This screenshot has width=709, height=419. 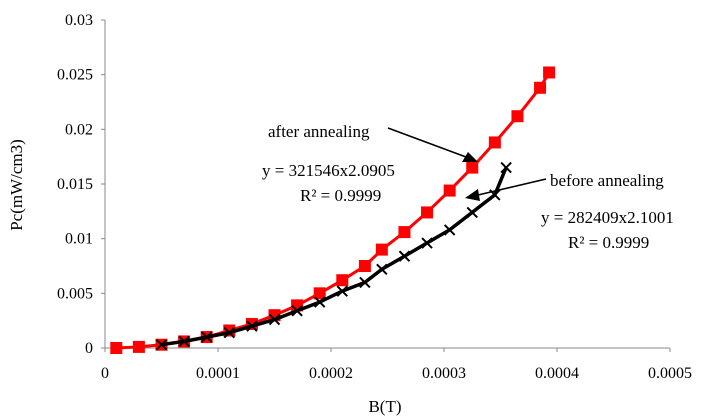 What do you see at coordinates (384, 406) in the screenshot?
I see `x-axis-title: B(T)` at bounding box center [384, 406].